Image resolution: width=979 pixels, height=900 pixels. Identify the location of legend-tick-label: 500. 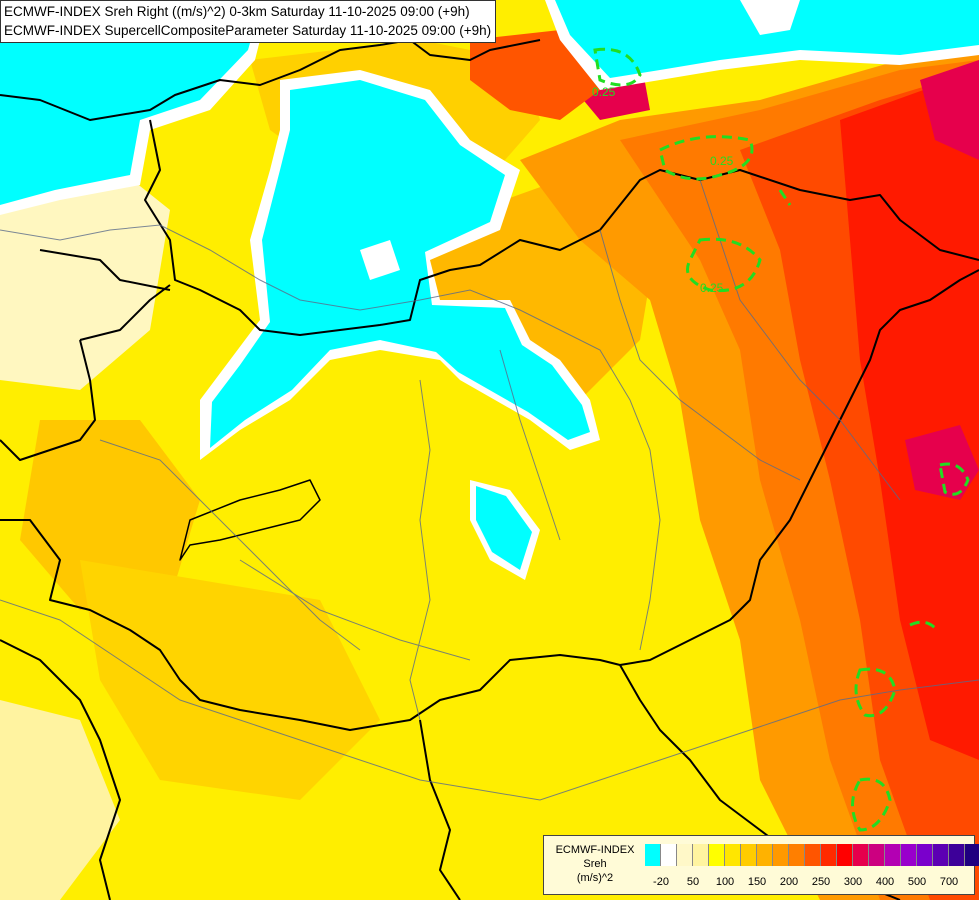
(917, 882).